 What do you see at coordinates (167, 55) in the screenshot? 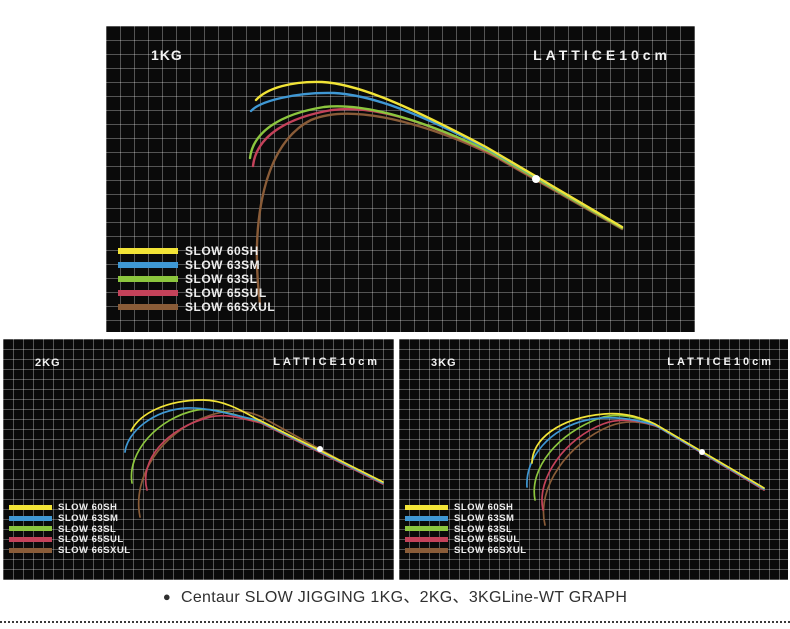
I see `weight-label: 1KG` at bounding box center [167, 55].